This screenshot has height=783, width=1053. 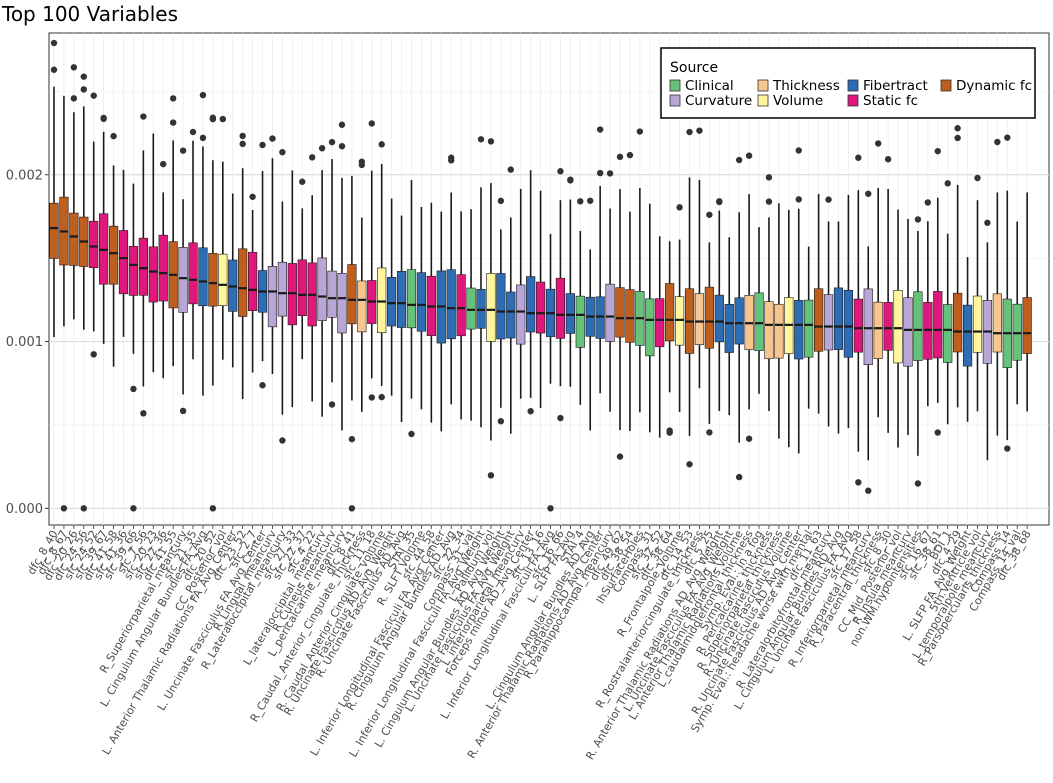 What do you see at coordinates (24, 509) in the screenshot?
I see `y-tick-label: 0.000` at bounding box center [24, 509].